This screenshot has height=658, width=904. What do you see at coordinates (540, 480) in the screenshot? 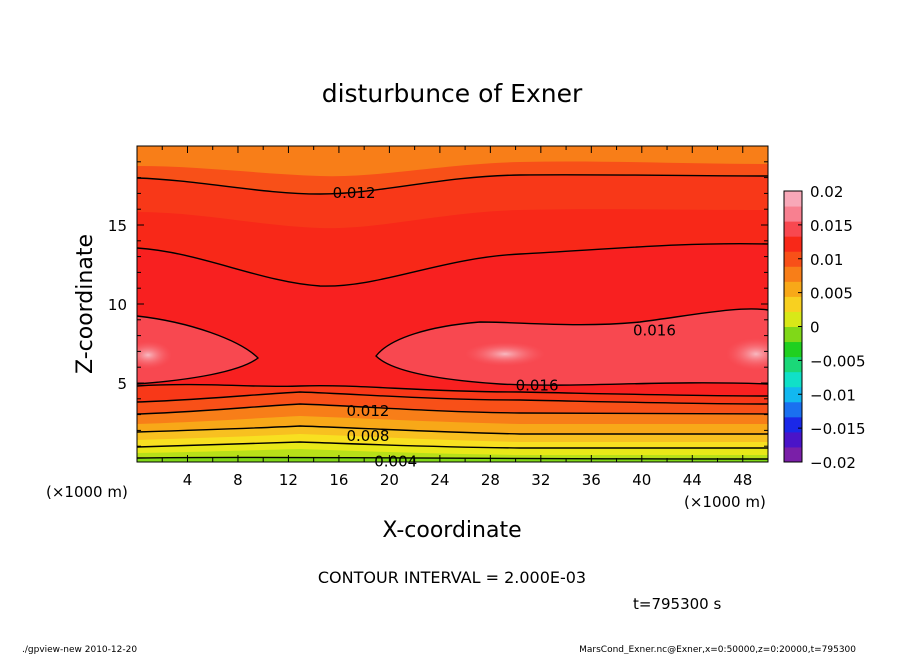
I see `x-tick-label: 32` at bounding box center [540, 480].